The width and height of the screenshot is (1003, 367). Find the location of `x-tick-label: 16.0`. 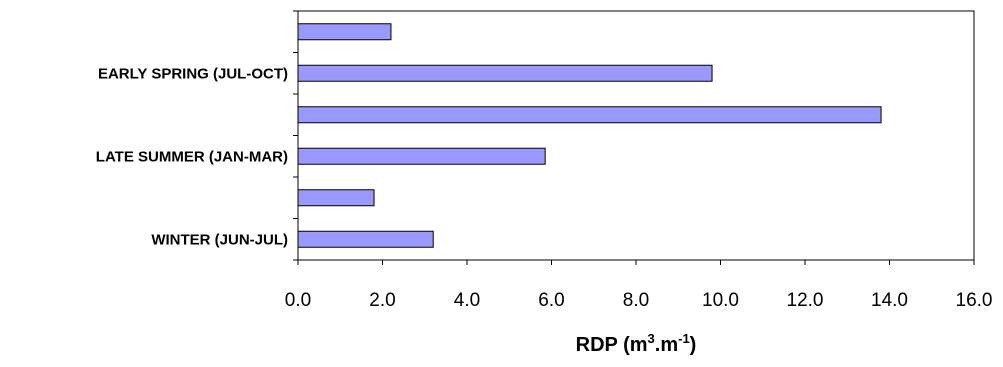

x-tick-label: 16.0 is located at coordinates (974, 300).